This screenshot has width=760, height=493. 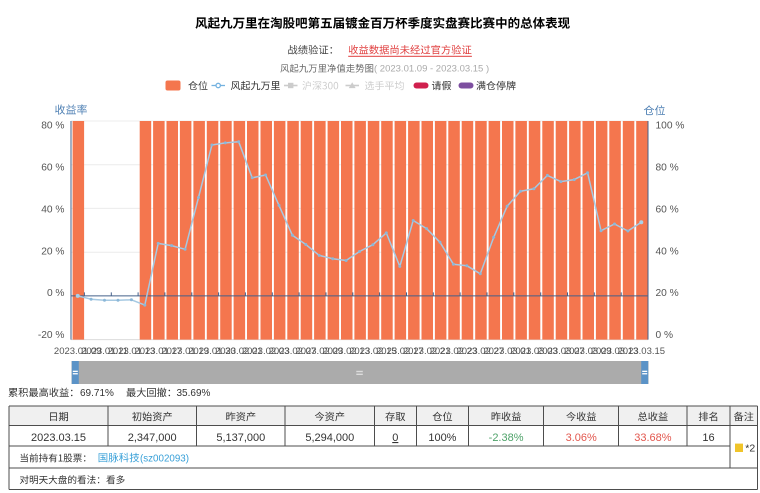 I want to click on svg-text: (sz002093), so click(x=164, y=459).